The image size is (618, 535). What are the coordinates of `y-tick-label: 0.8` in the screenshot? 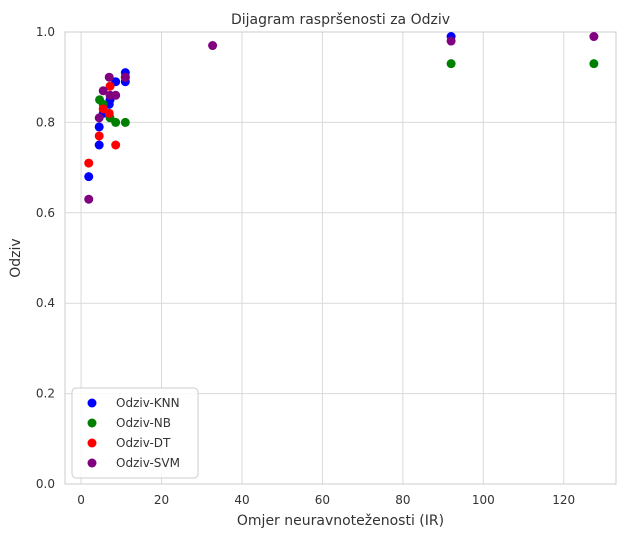 It's located at (45, 122).